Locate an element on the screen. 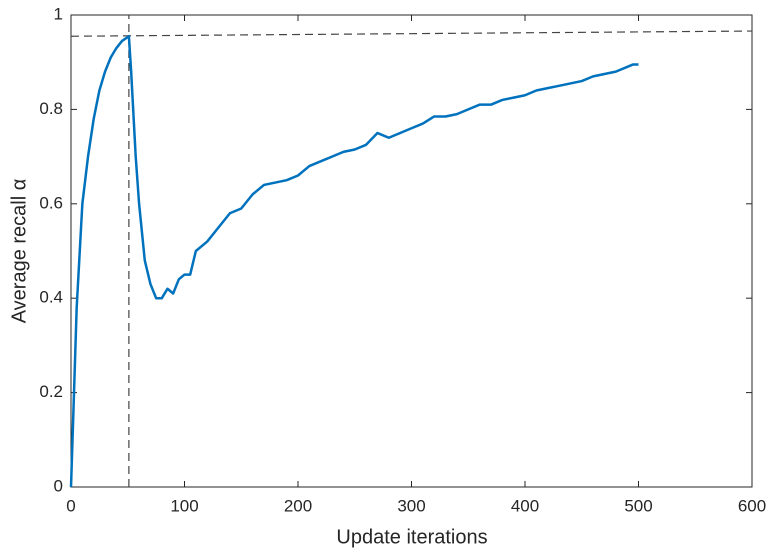 Image resolution: width=780 pixels, height=558 pixels. x-tick-label: 400 is located at coordinates (525, 505).